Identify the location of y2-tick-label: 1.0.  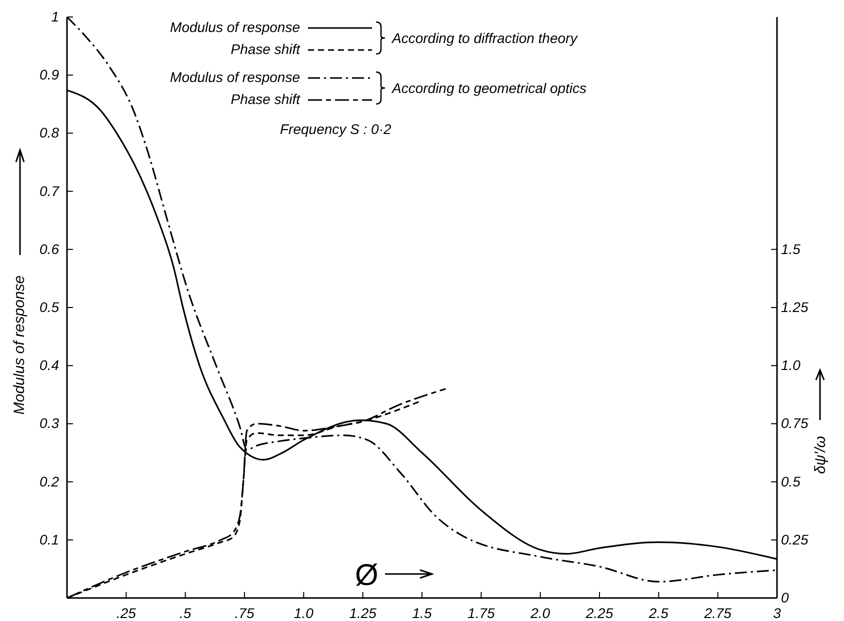
(791, 365).